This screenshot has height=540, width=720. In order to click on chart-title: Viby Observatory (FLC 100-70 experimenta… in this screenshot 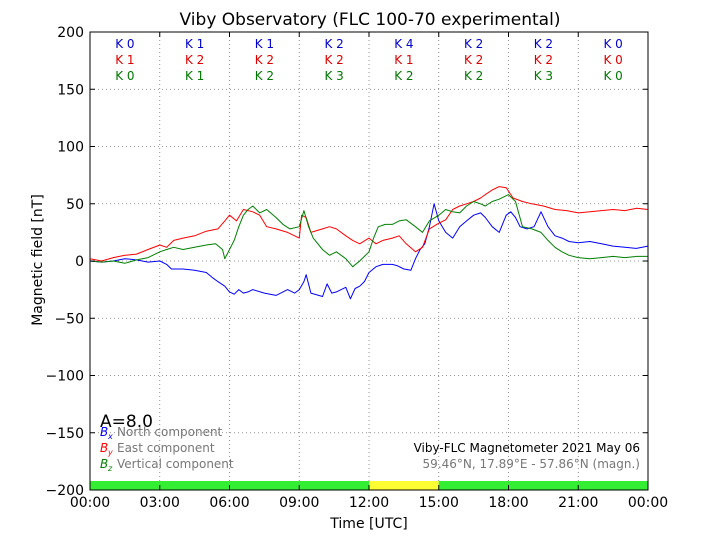, I will do `click(370, 20)`.